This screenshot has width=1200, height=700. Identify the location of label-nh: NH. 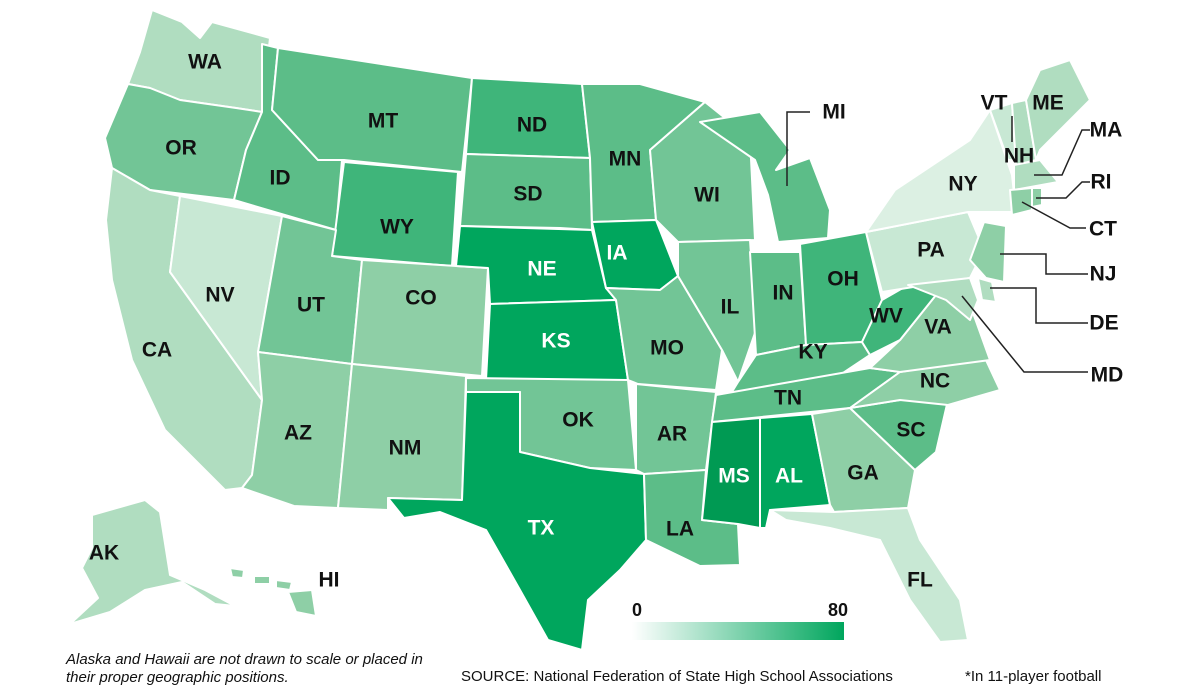
(1019, 156).